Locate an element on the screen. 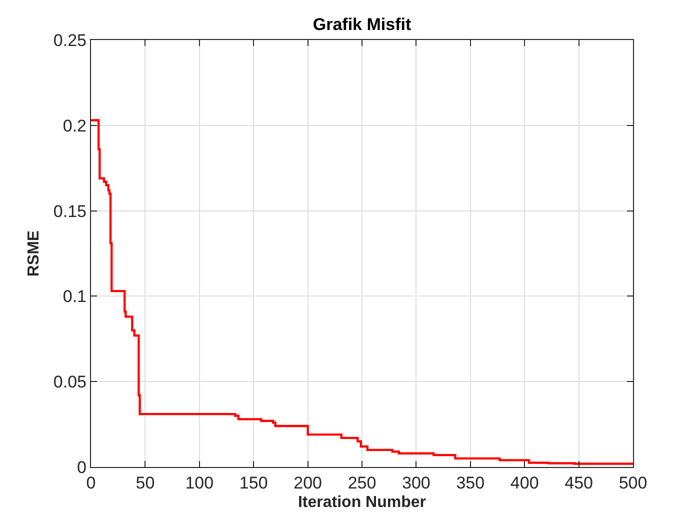 Image resolution: width=700 pixels, height=525 pixels. x-tick-label: 300 is located at coordinates (416, 483).